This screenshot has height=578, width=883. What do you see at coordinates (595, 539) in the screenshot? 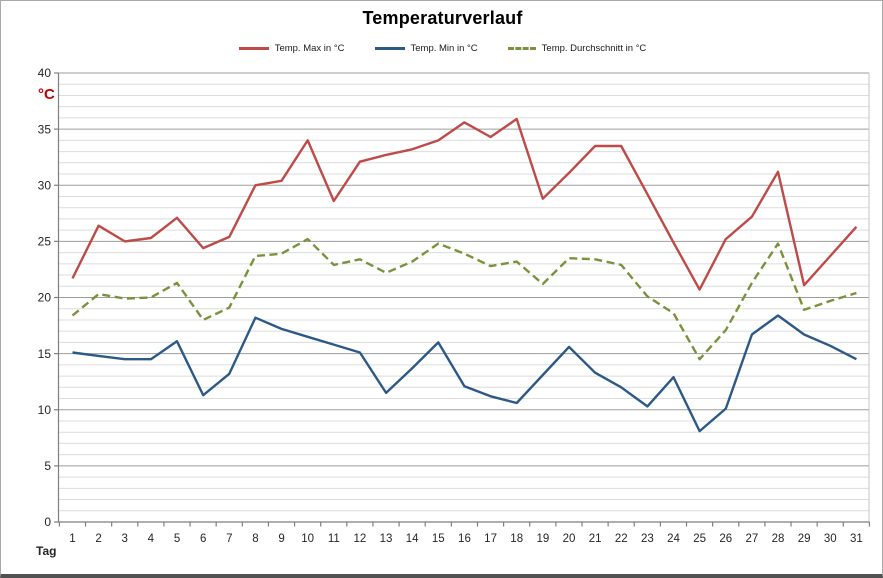
I see `svg-text: 21` at bounding box center [595, 539].